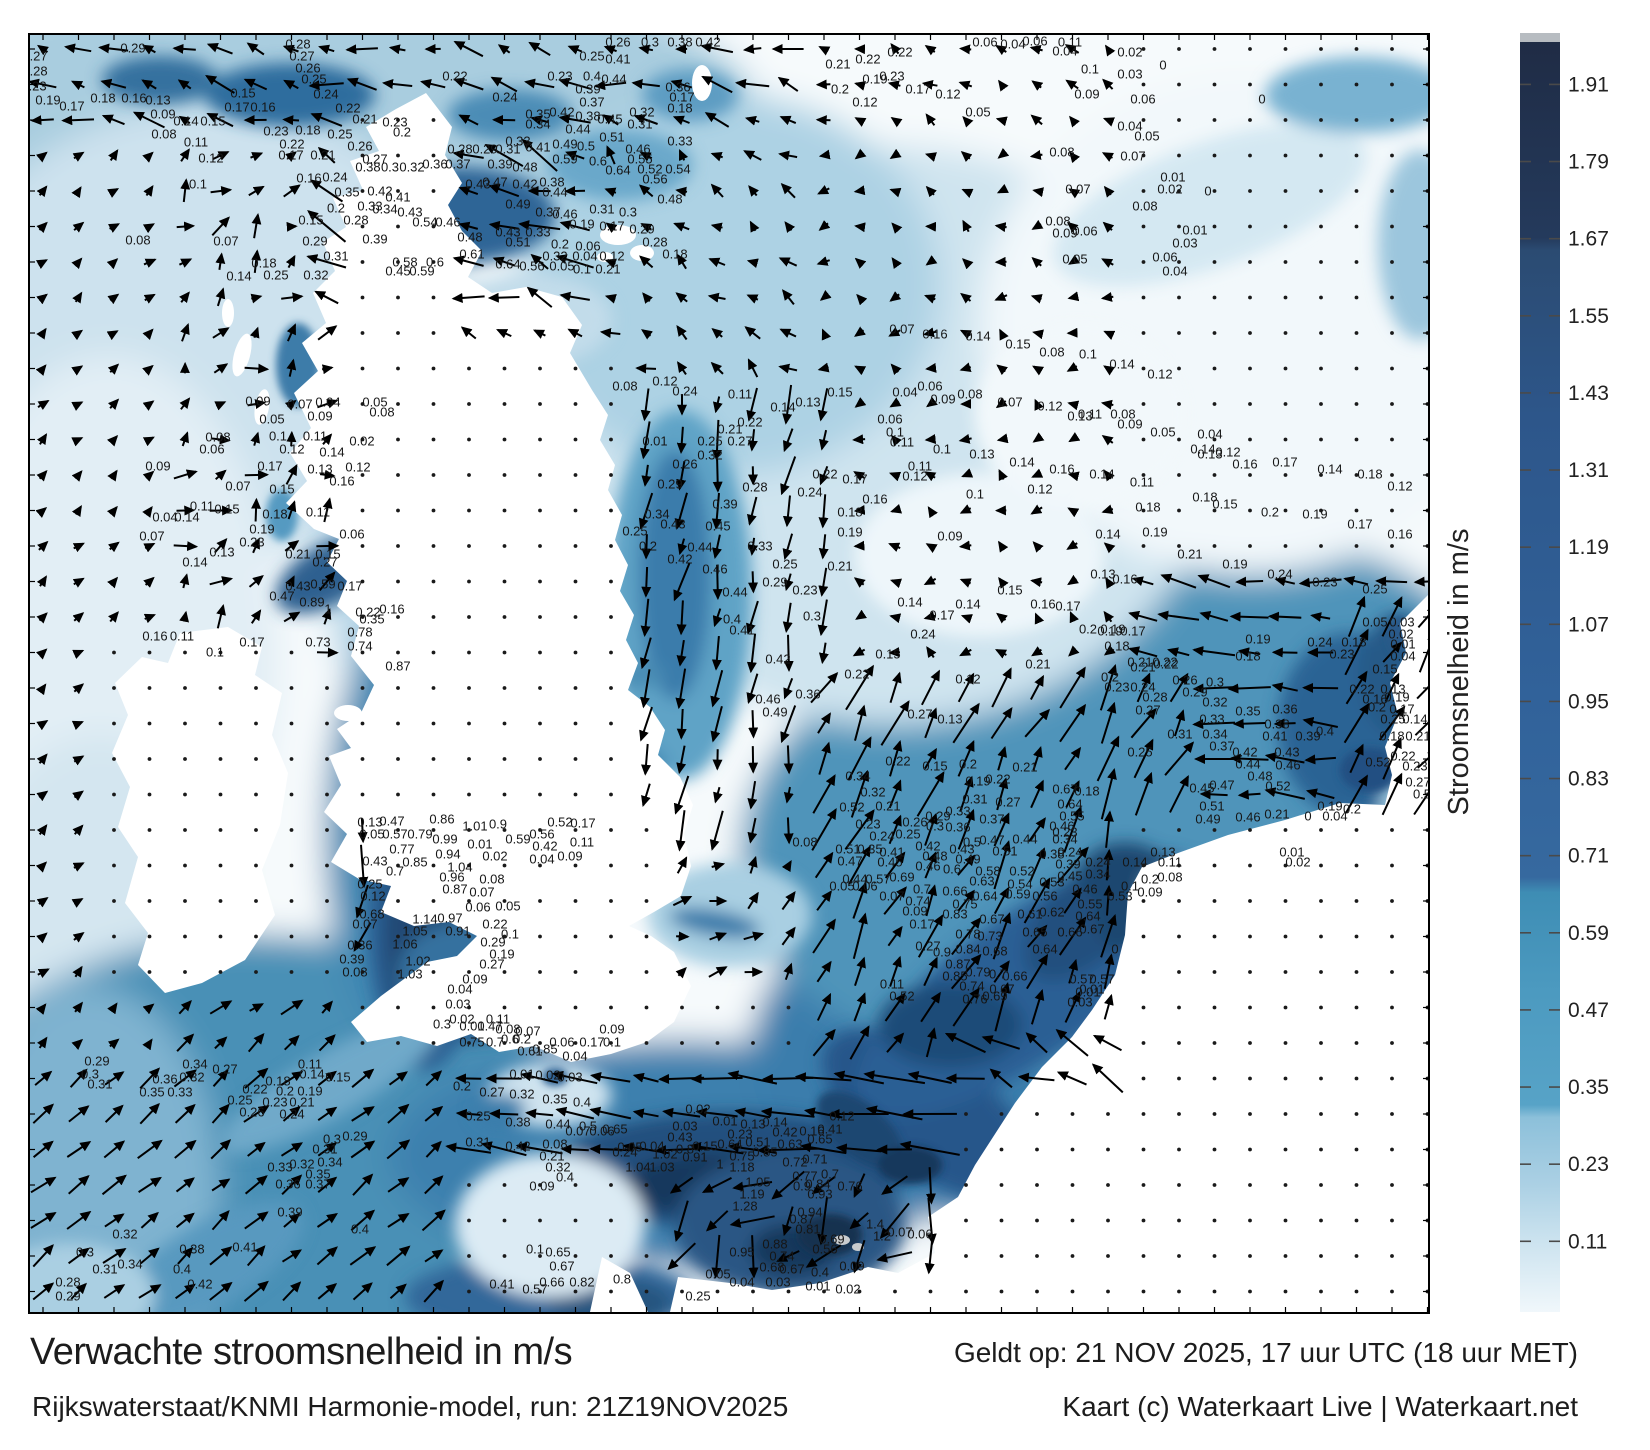 This screenshot has height=1450, width=1650. Describe the element at coordinates (1087, 915) in the screenshot. I see `speed-value-label: 0.64` at that location.